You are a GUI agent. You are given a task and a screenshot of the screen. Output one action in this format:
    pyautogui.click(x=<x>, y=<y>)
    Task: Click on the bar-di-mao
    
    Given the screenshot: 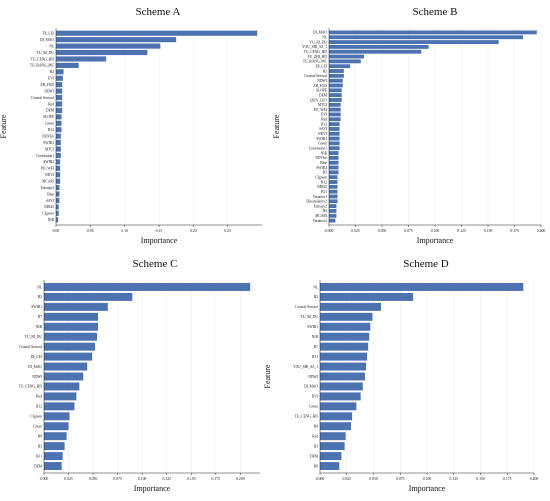 What is the action you would take?
    pyautogui.click(x=116, y=40)
    